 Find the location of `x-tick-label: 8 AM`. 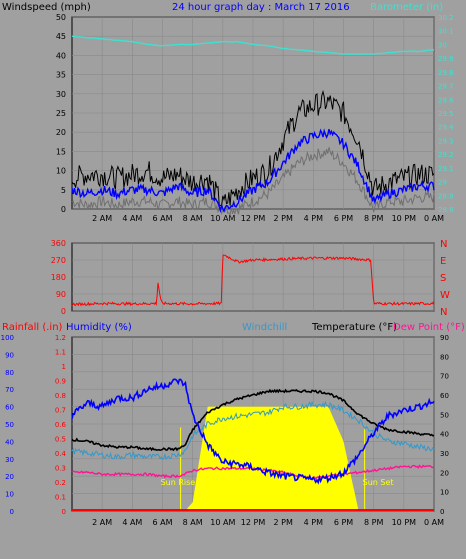

x-tick-label: 8 AM is located at coordinates (193, 522).